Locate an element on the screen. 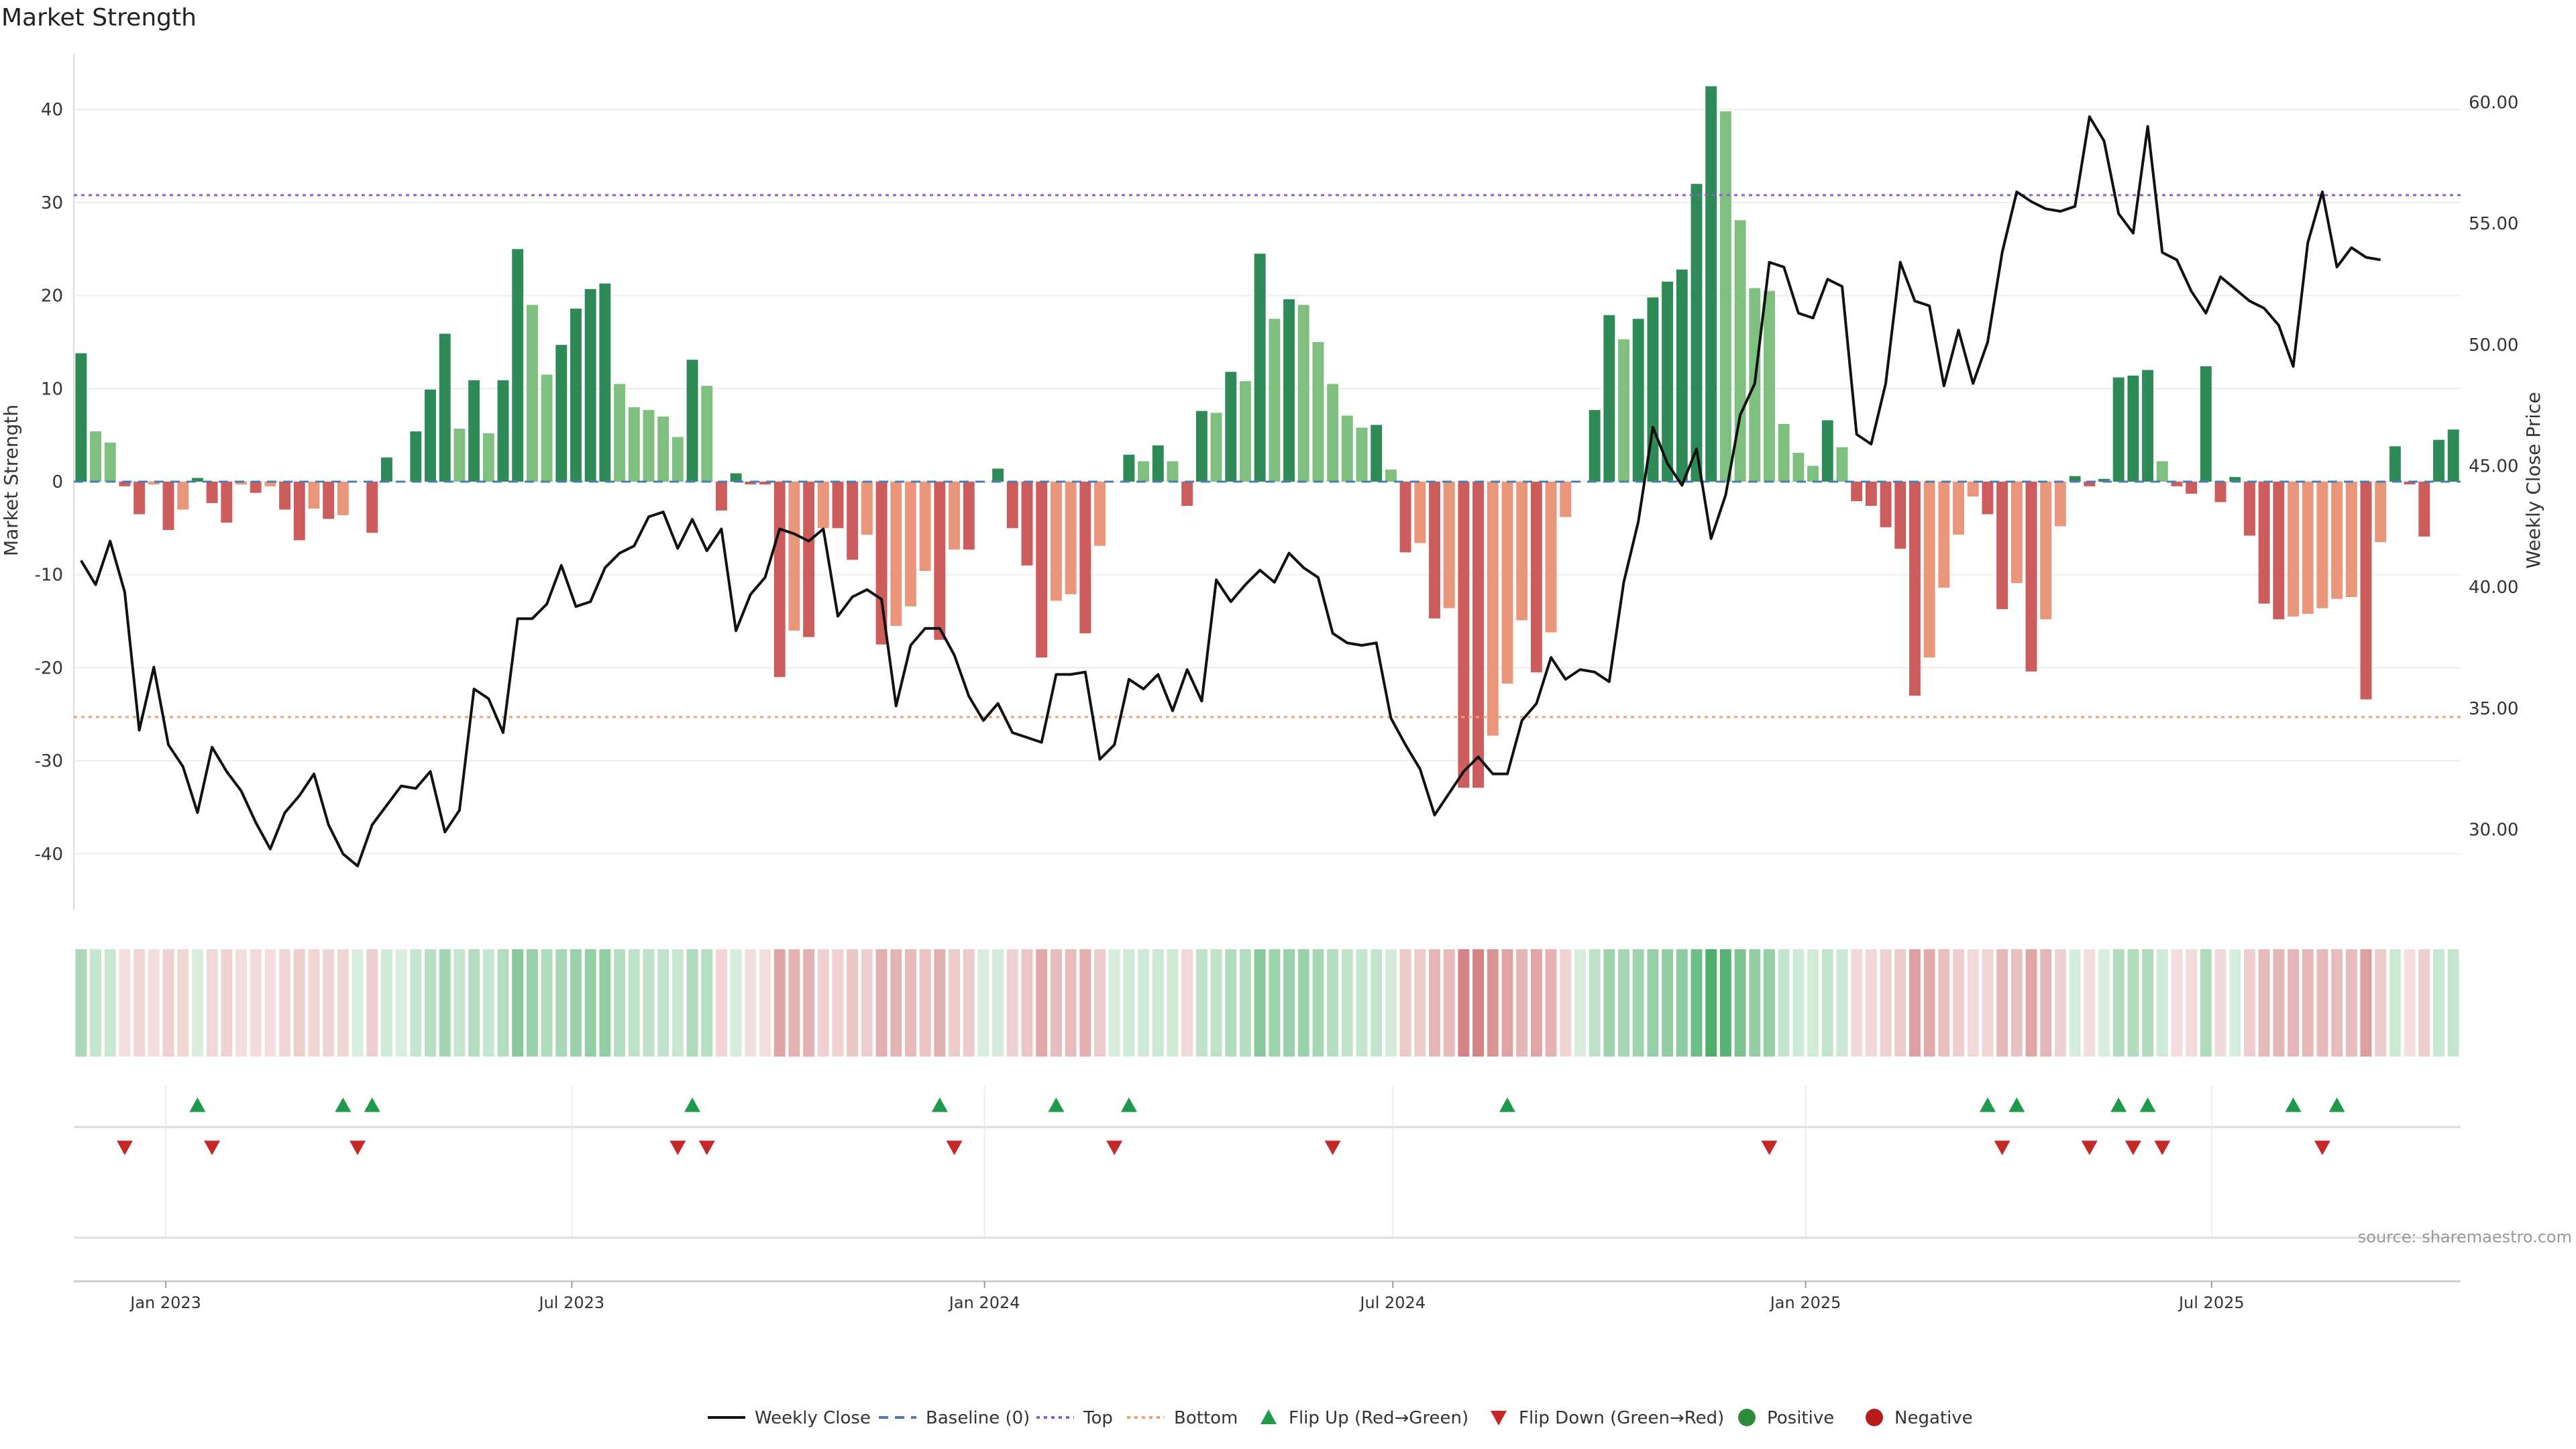  legend-item: Flip Down (Green→Red) is located at coordinates (1607, 1418).